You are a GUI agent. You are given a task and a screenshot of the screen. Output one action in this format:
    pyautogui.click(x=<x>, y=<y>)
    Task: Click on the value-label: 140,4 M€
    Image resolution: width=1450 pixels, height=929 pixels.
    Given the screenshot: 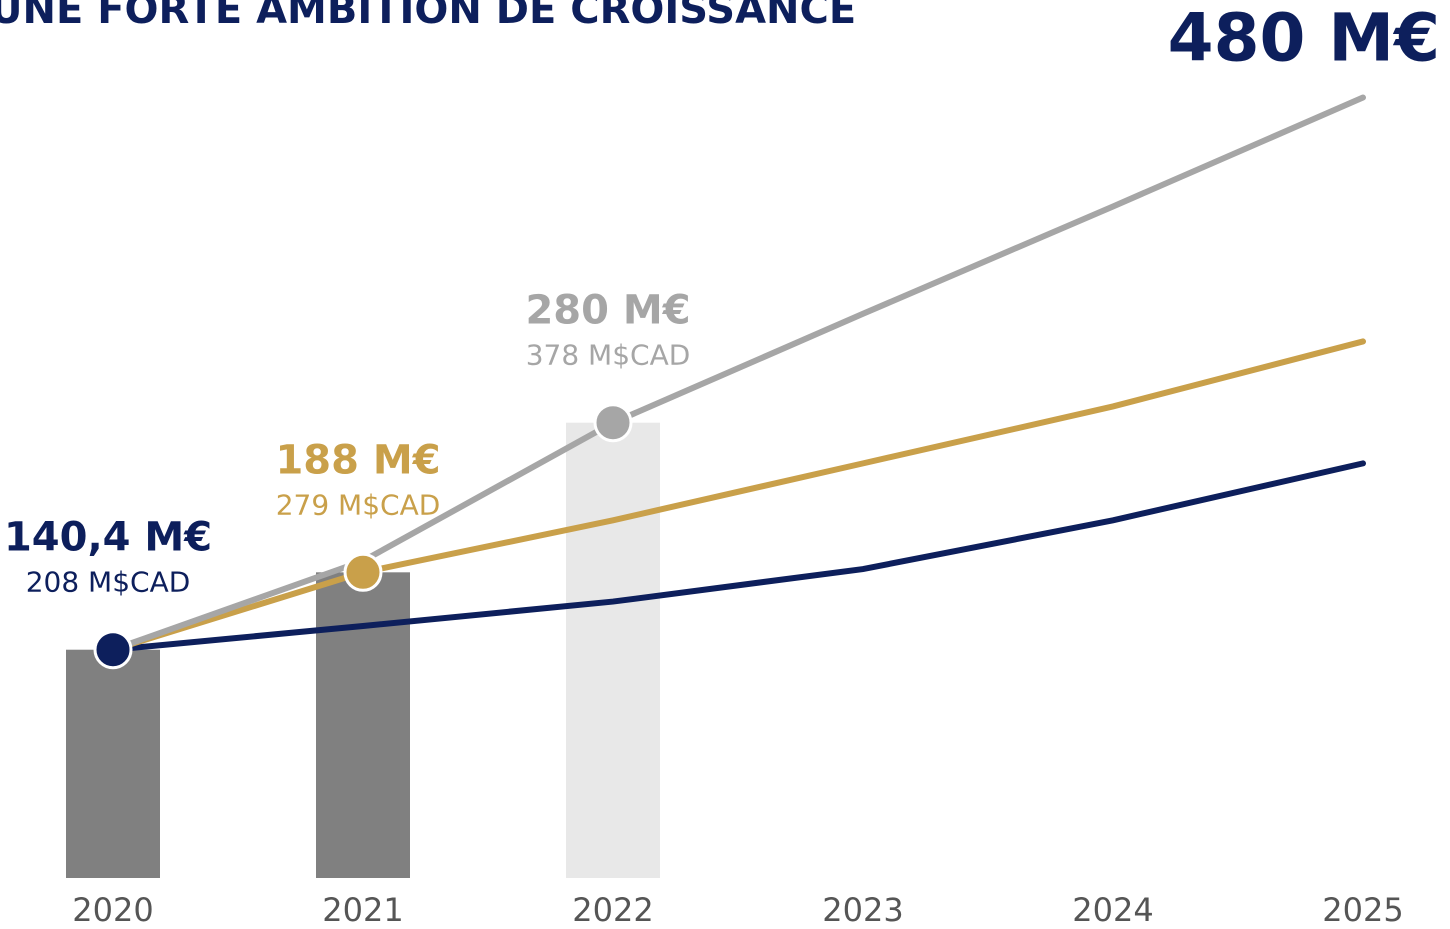 What is the action you would take?
    pyautogui.click(x=108, y=538)
    